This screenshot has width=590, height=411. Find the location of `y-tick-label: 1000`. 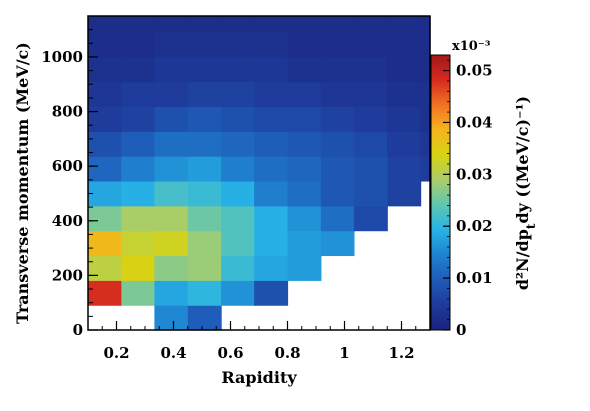

y-tick-label: 1000 is located at coordinates (62, 57).